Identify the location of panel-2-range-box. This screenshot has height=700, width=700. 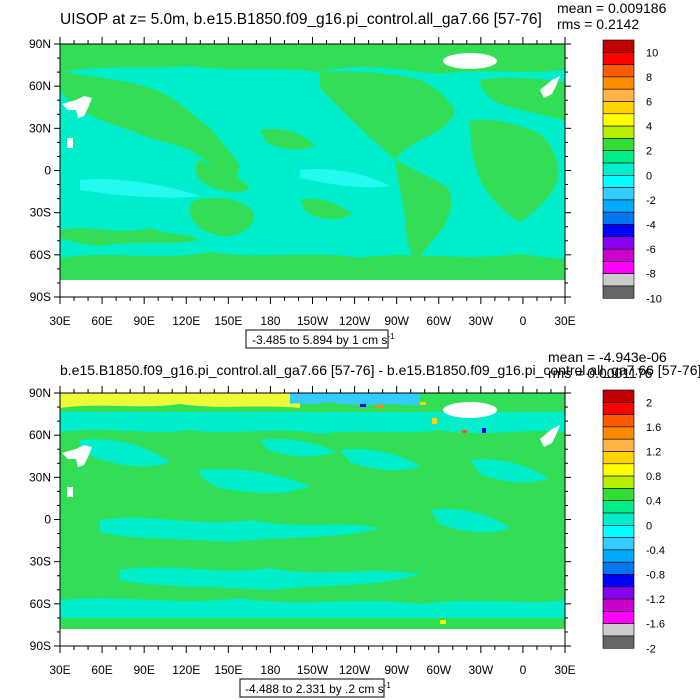
(312, 688).